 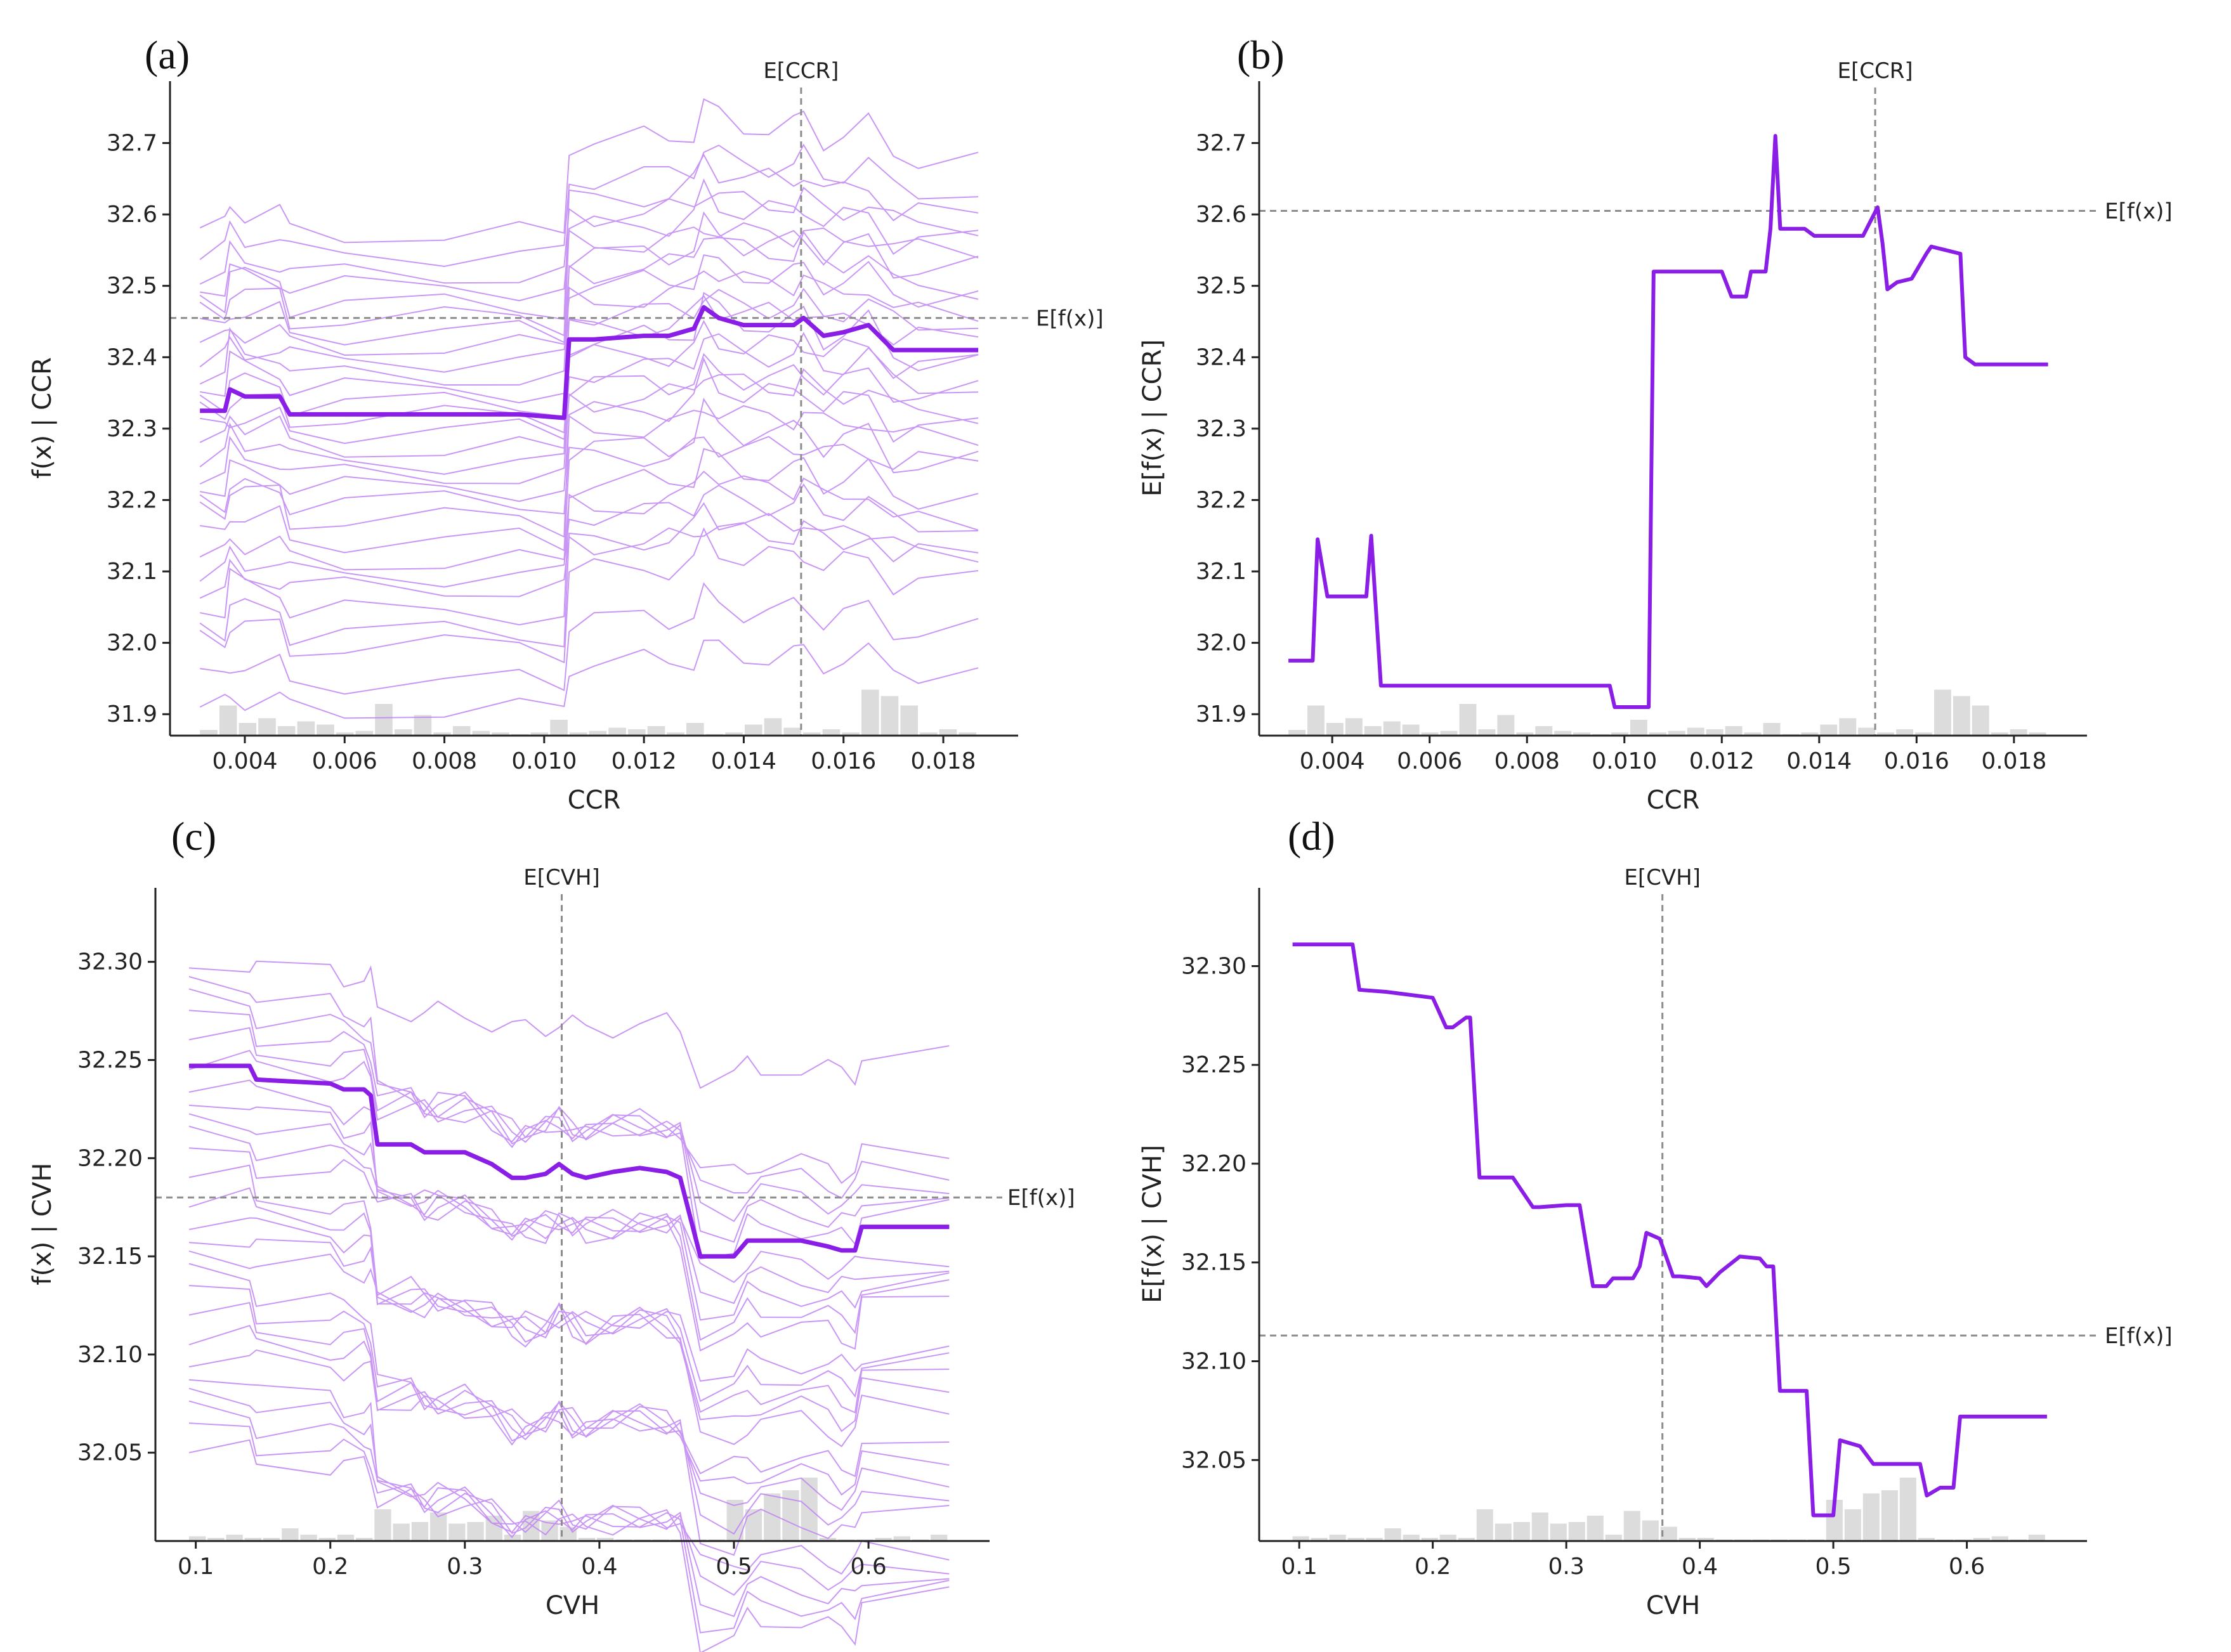 What do you see at coordinates (1311, 836) in the screenshot?
I see `panel-label: (d)` at bounding box center [1311, 836].